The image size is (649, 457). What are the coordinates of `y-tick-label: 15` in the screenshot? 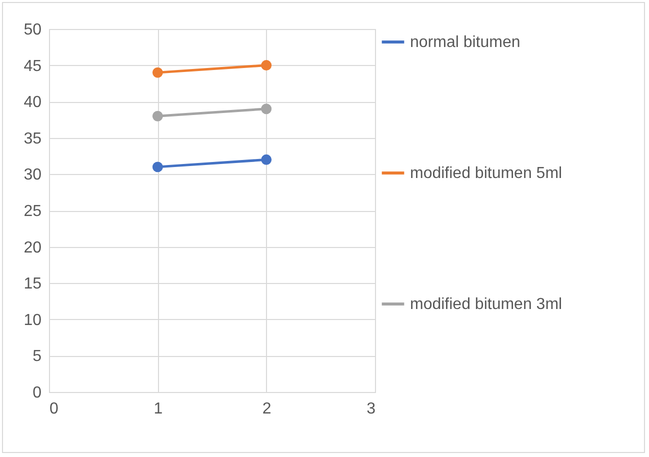 It's located at (33, 284).